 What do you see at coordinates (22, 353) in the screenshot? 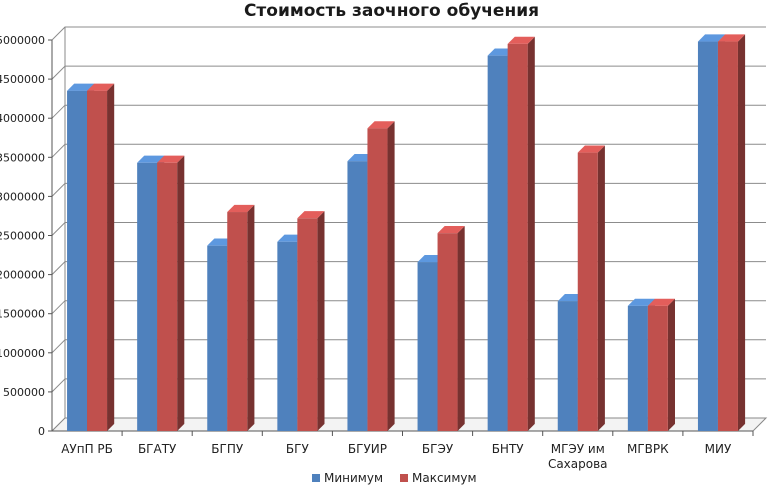
I see `y-tick-label: 1000000` at bounding box center [22, 353].